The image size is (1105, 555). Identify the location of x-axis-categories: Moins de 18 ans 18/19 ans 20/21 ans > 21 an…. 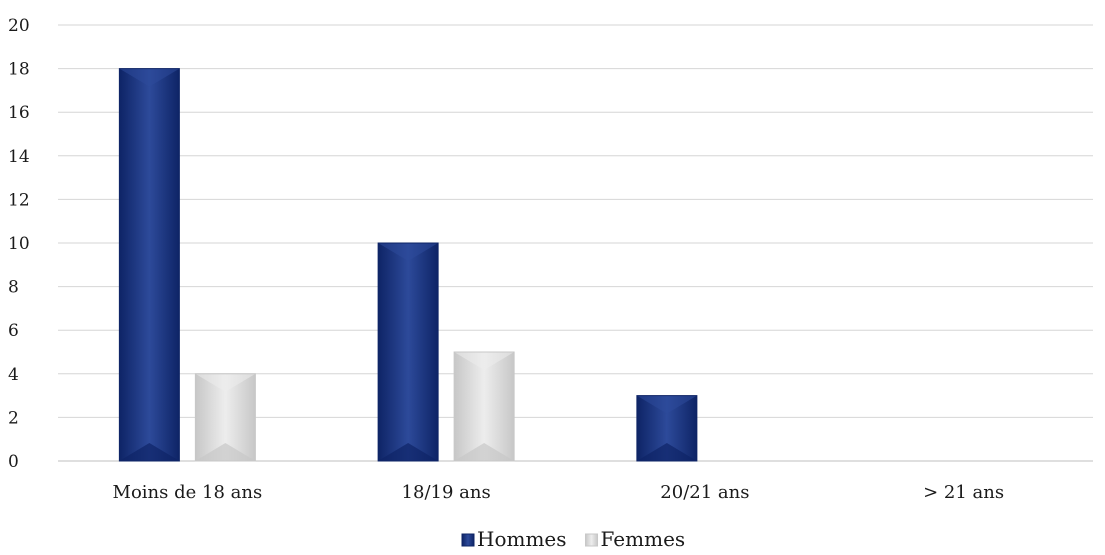
(559, 492).